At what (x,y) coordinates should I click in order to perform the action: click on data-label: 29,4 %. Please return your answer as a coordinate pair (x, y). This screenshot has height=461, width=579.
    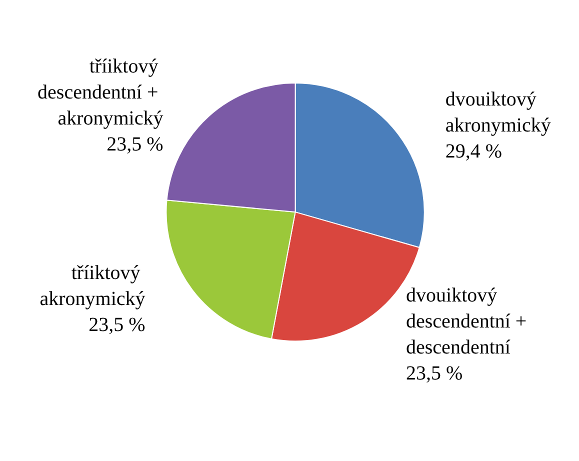
    Looking at the image, I should click on (473, 151).